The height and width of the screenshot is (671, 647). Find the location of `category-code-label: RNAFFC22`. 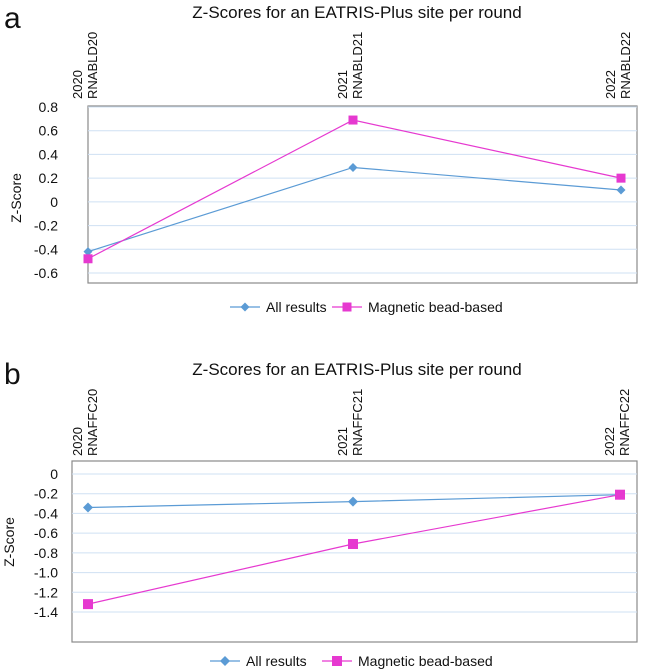

category-code-label: RNAFFC22 is located at coordinates (624, 422).